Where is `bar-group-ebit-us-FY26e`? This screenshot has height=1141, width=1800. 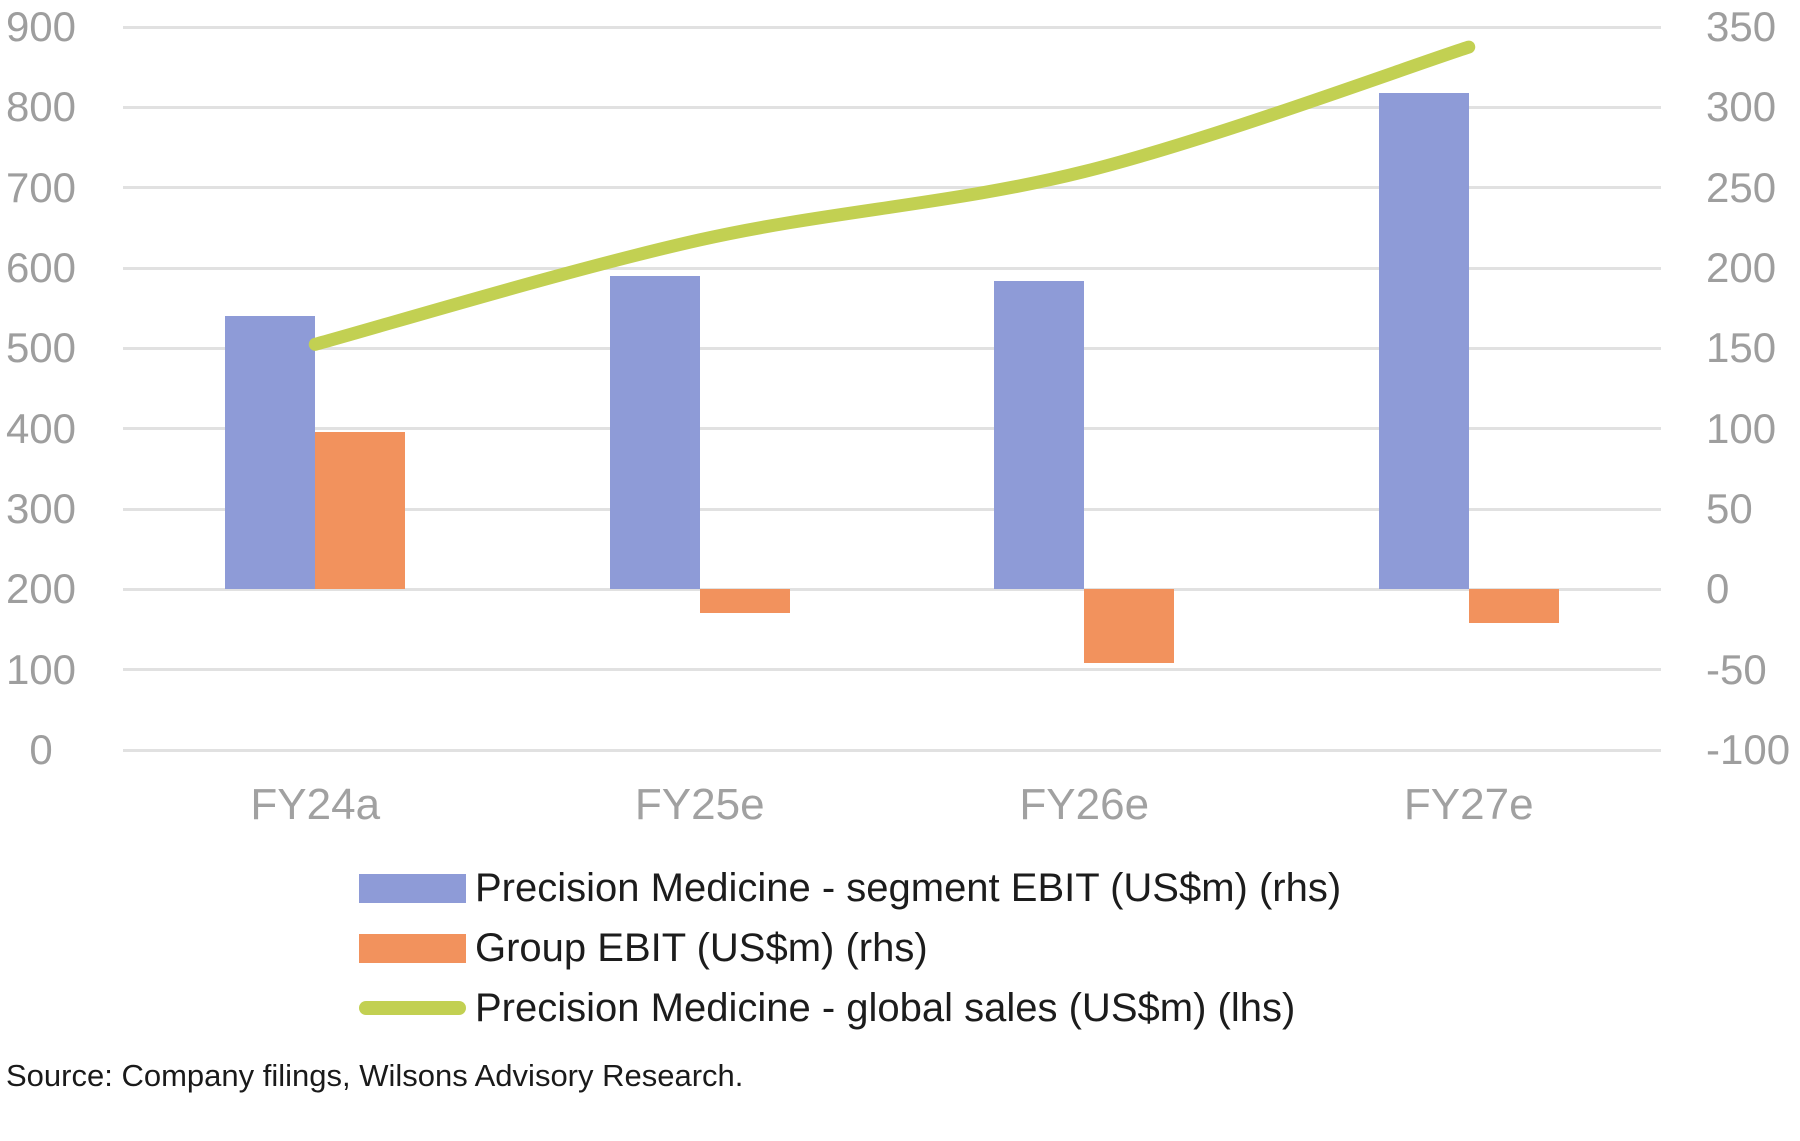
bar-group-ebit-us-FY26e is located at coordinates (1129, 626).